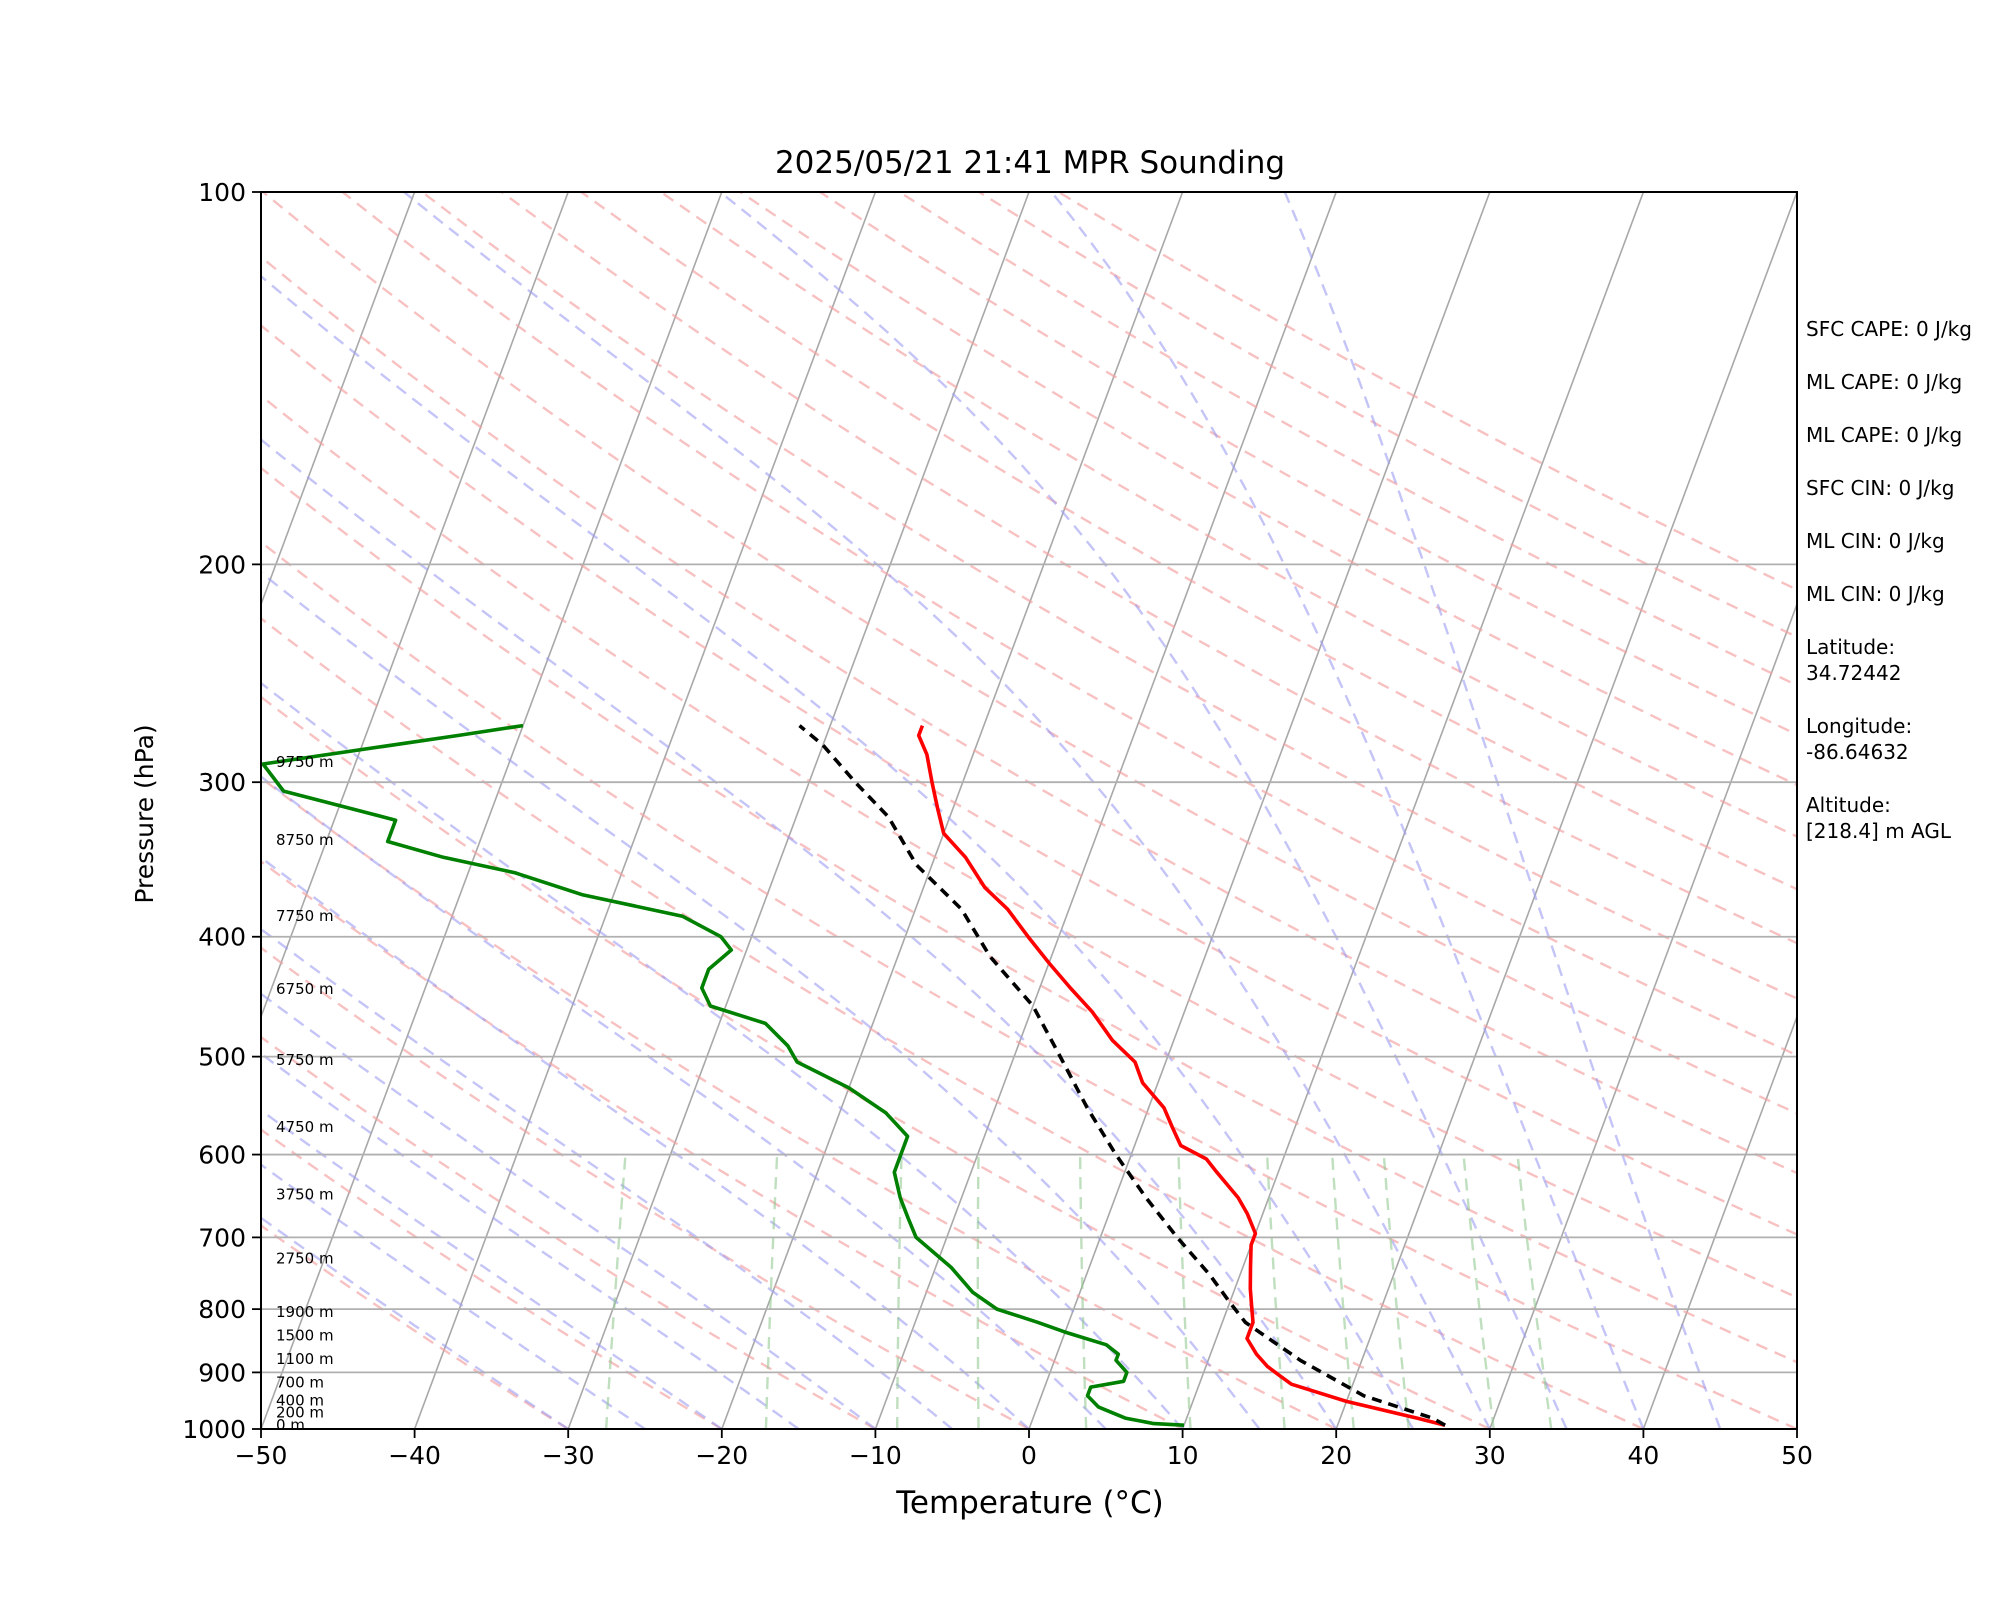 This screenshot has height=1600, width=2000. I want to click on parcel-path-line, so click(1122, 1075).